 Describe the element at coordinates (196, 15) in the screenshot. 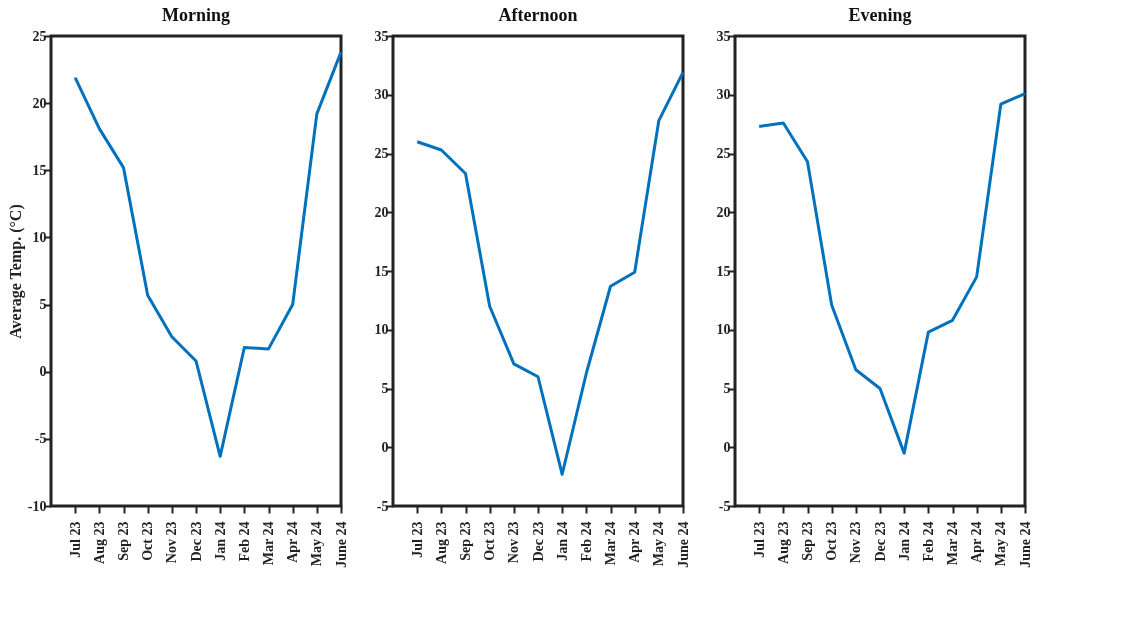

I see `chart-title: Morning` at that location.